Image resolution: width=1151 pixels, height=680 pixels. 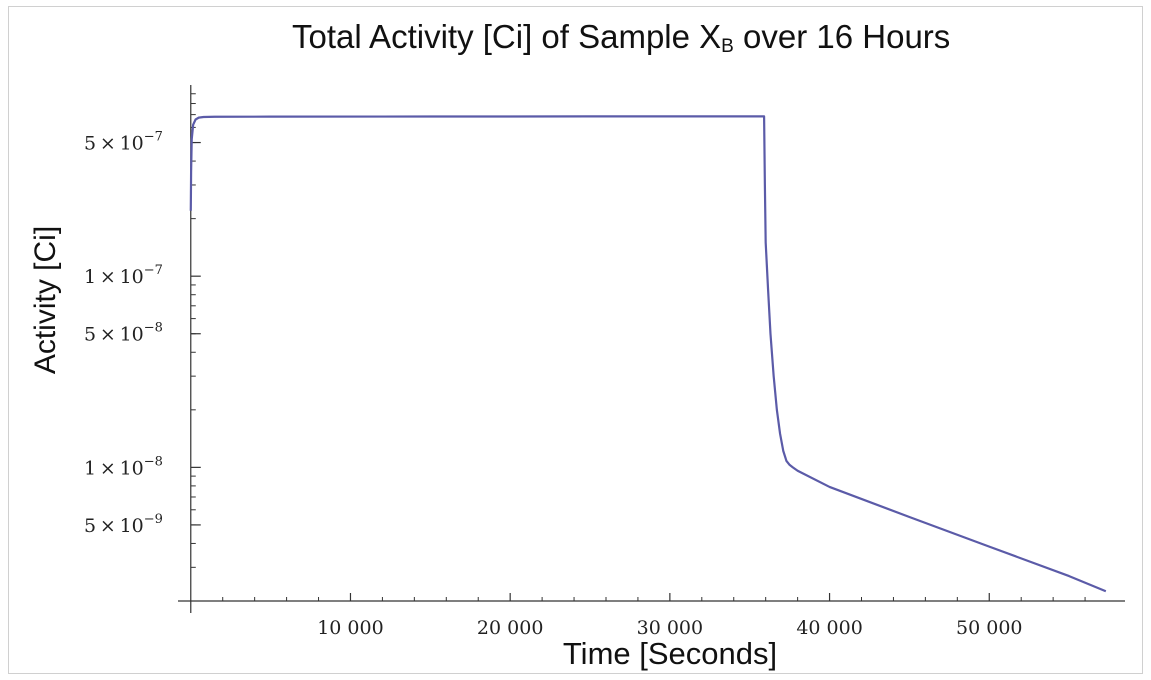 What do you see at coordinates (350, 628) in the screenshot?
I see `x-tick-label: 10 000` at bounding box center [350, 628].